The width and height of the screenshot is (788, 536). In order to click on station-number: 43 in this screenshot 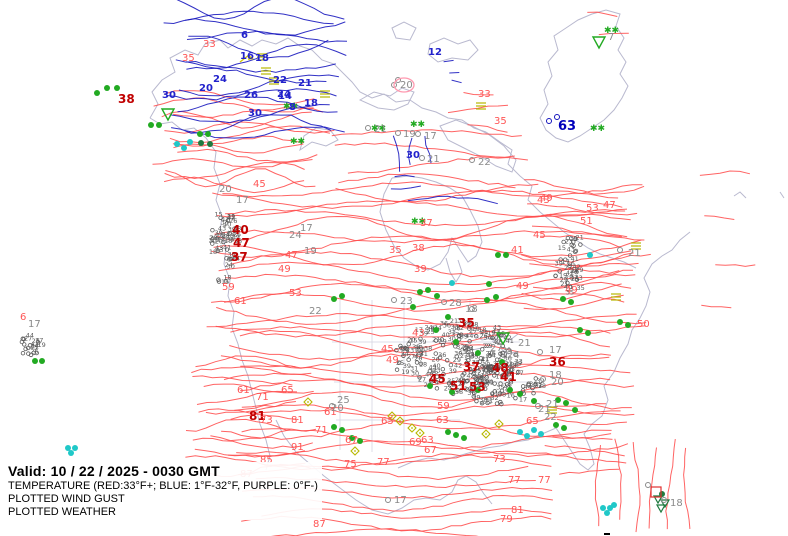, I will do `click(512, 366)`.